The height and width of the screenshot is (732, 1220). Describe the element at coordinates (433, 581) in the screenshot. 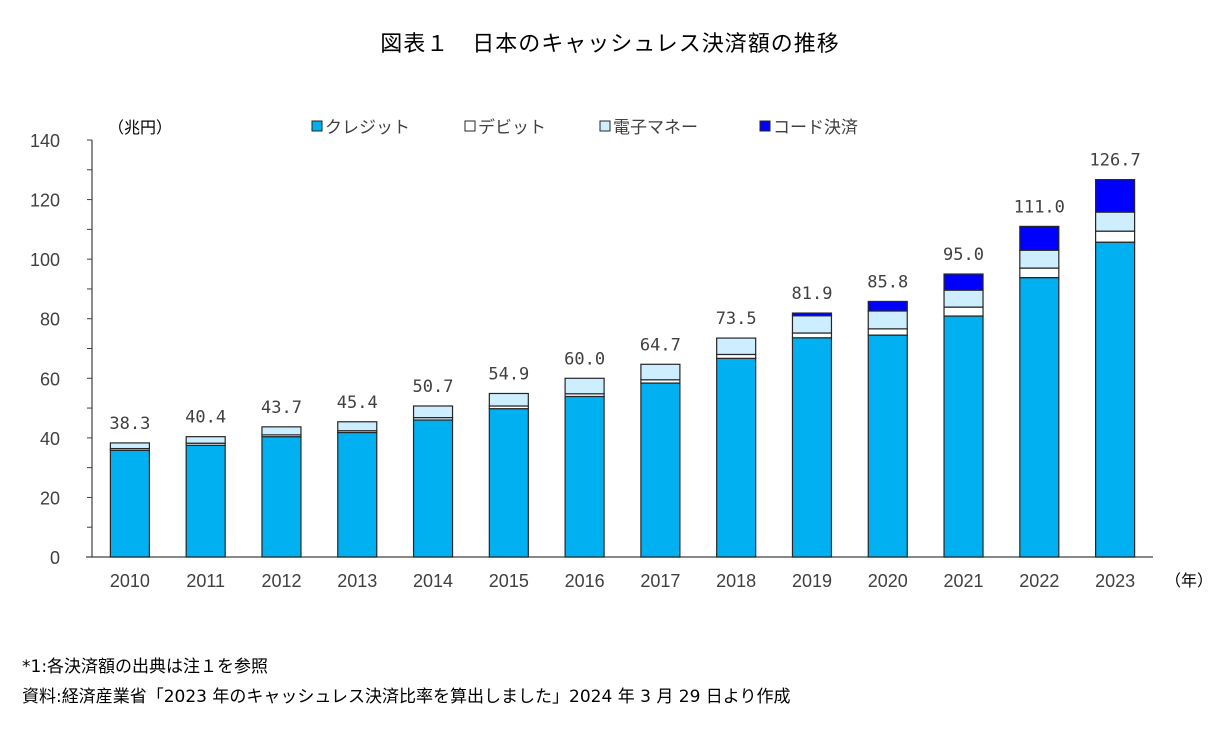

I see `x-tick-label: 2014` at that location.